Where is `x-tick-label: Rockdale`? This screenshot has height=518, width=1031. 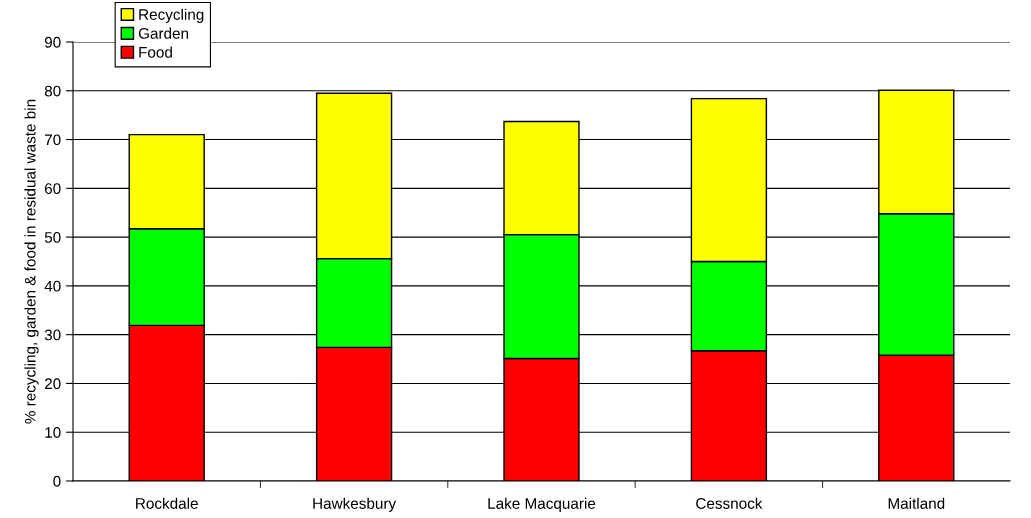 x-tick-label: Rockdale is located at coordinates (167, 503).